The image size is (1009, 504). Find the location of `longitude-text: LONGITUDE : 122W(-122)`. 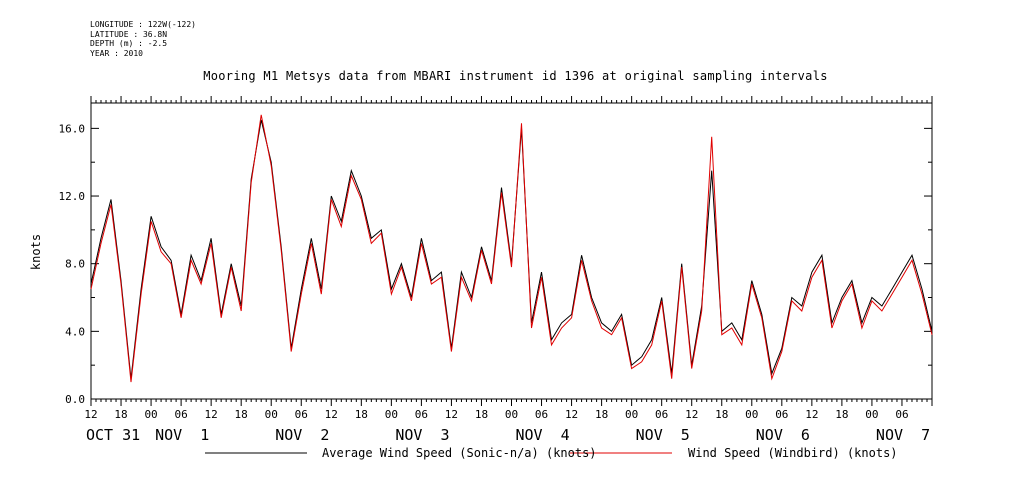

longitude-text: LONGITUDE : 122W(-122) is located at coordinates (143, 24).